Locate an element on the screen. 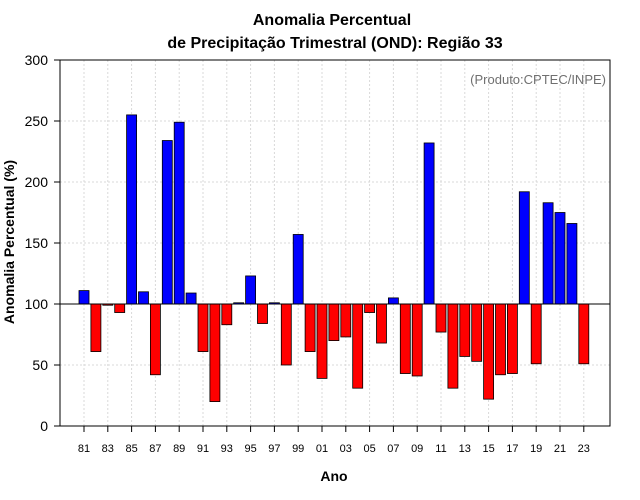  y-tick-label: 250 is located at coordinates (37, 121).